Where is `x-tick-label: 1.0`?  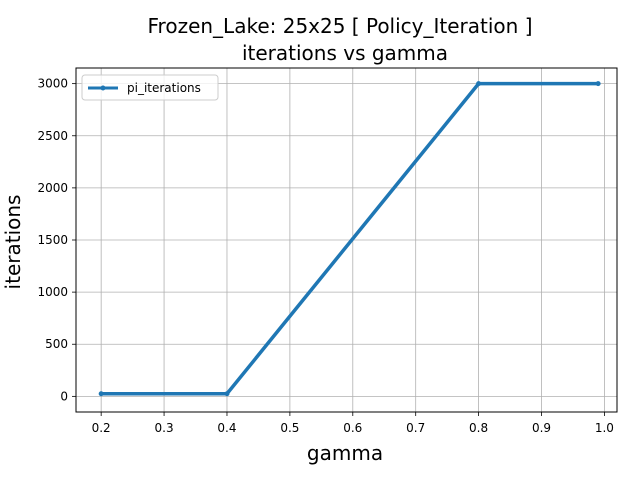
x-tick-label: 1.0 is located at coordinates (604, 428).